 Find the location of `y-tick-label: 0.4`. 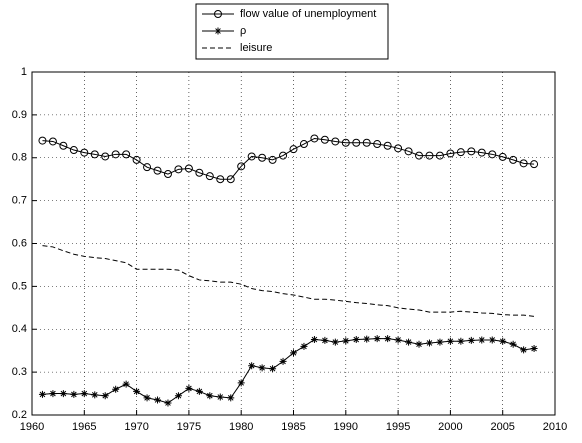

y-tick-label: 0.4 is located at coordinates (19, 329).